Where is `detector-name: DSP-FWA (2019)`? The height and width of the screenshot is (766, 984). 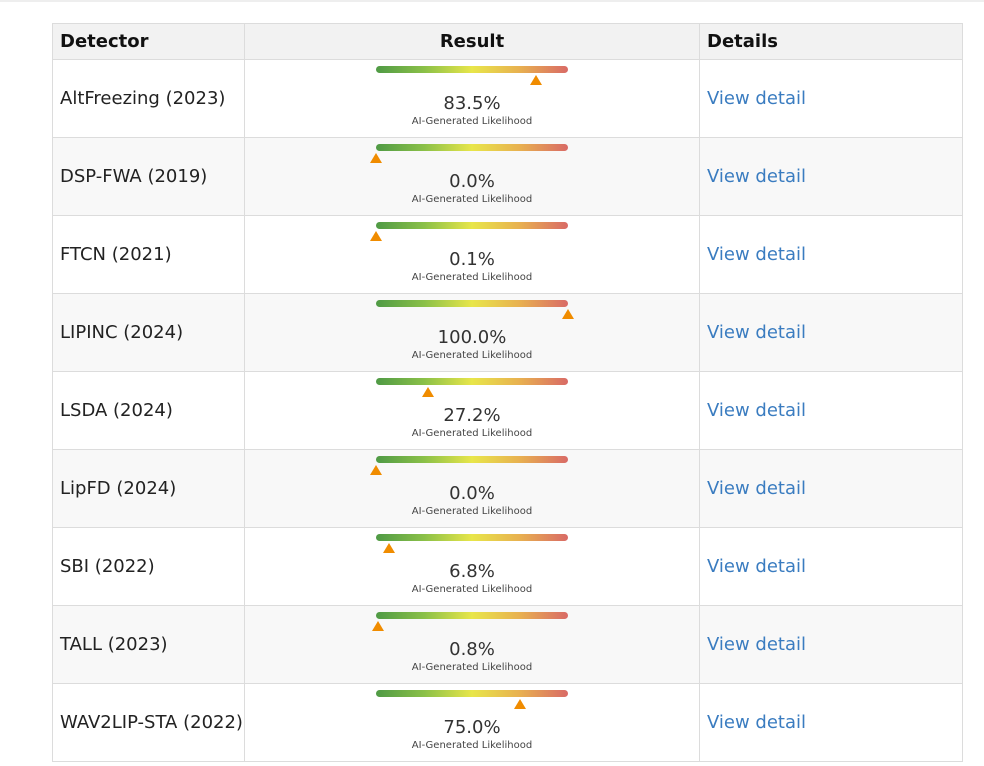 detector-name: DSP-FWA (2019) is located at coordinates (134, 176).